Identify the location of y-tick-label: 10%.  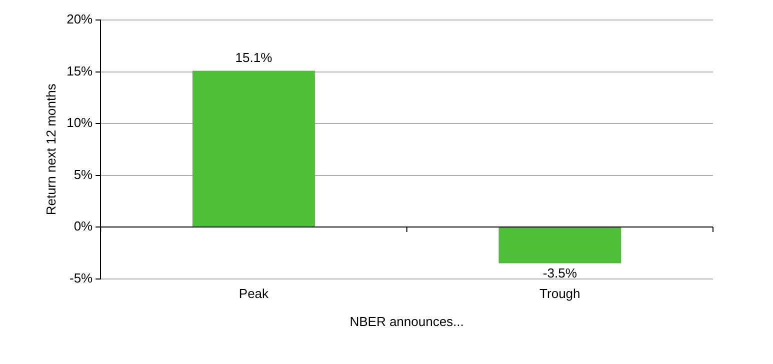
(80, 122).